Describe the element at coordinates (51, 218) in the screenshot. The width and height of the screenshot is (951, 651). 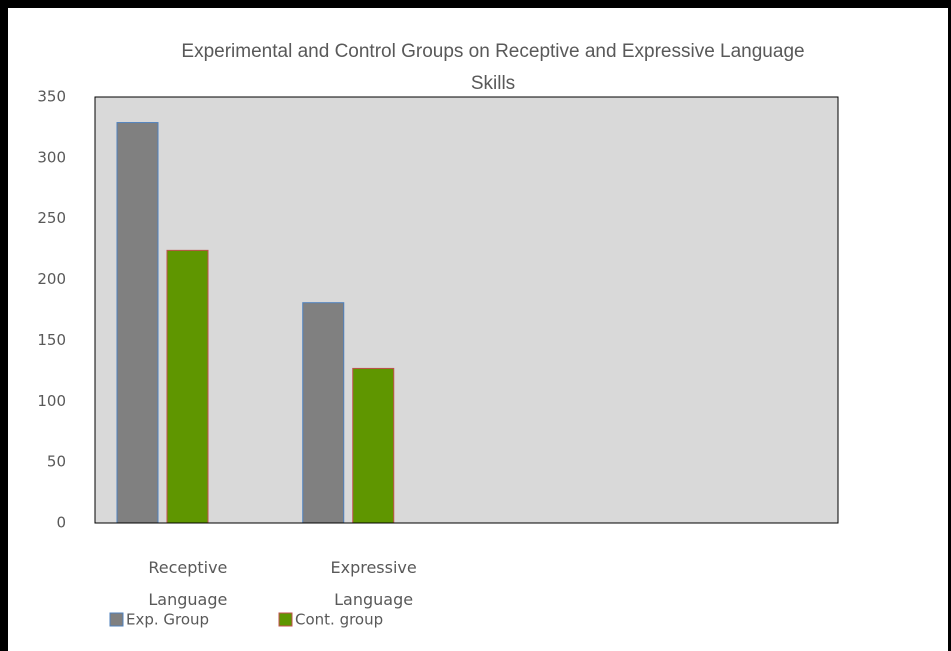
I see `y-tick-label: 250` at that location.